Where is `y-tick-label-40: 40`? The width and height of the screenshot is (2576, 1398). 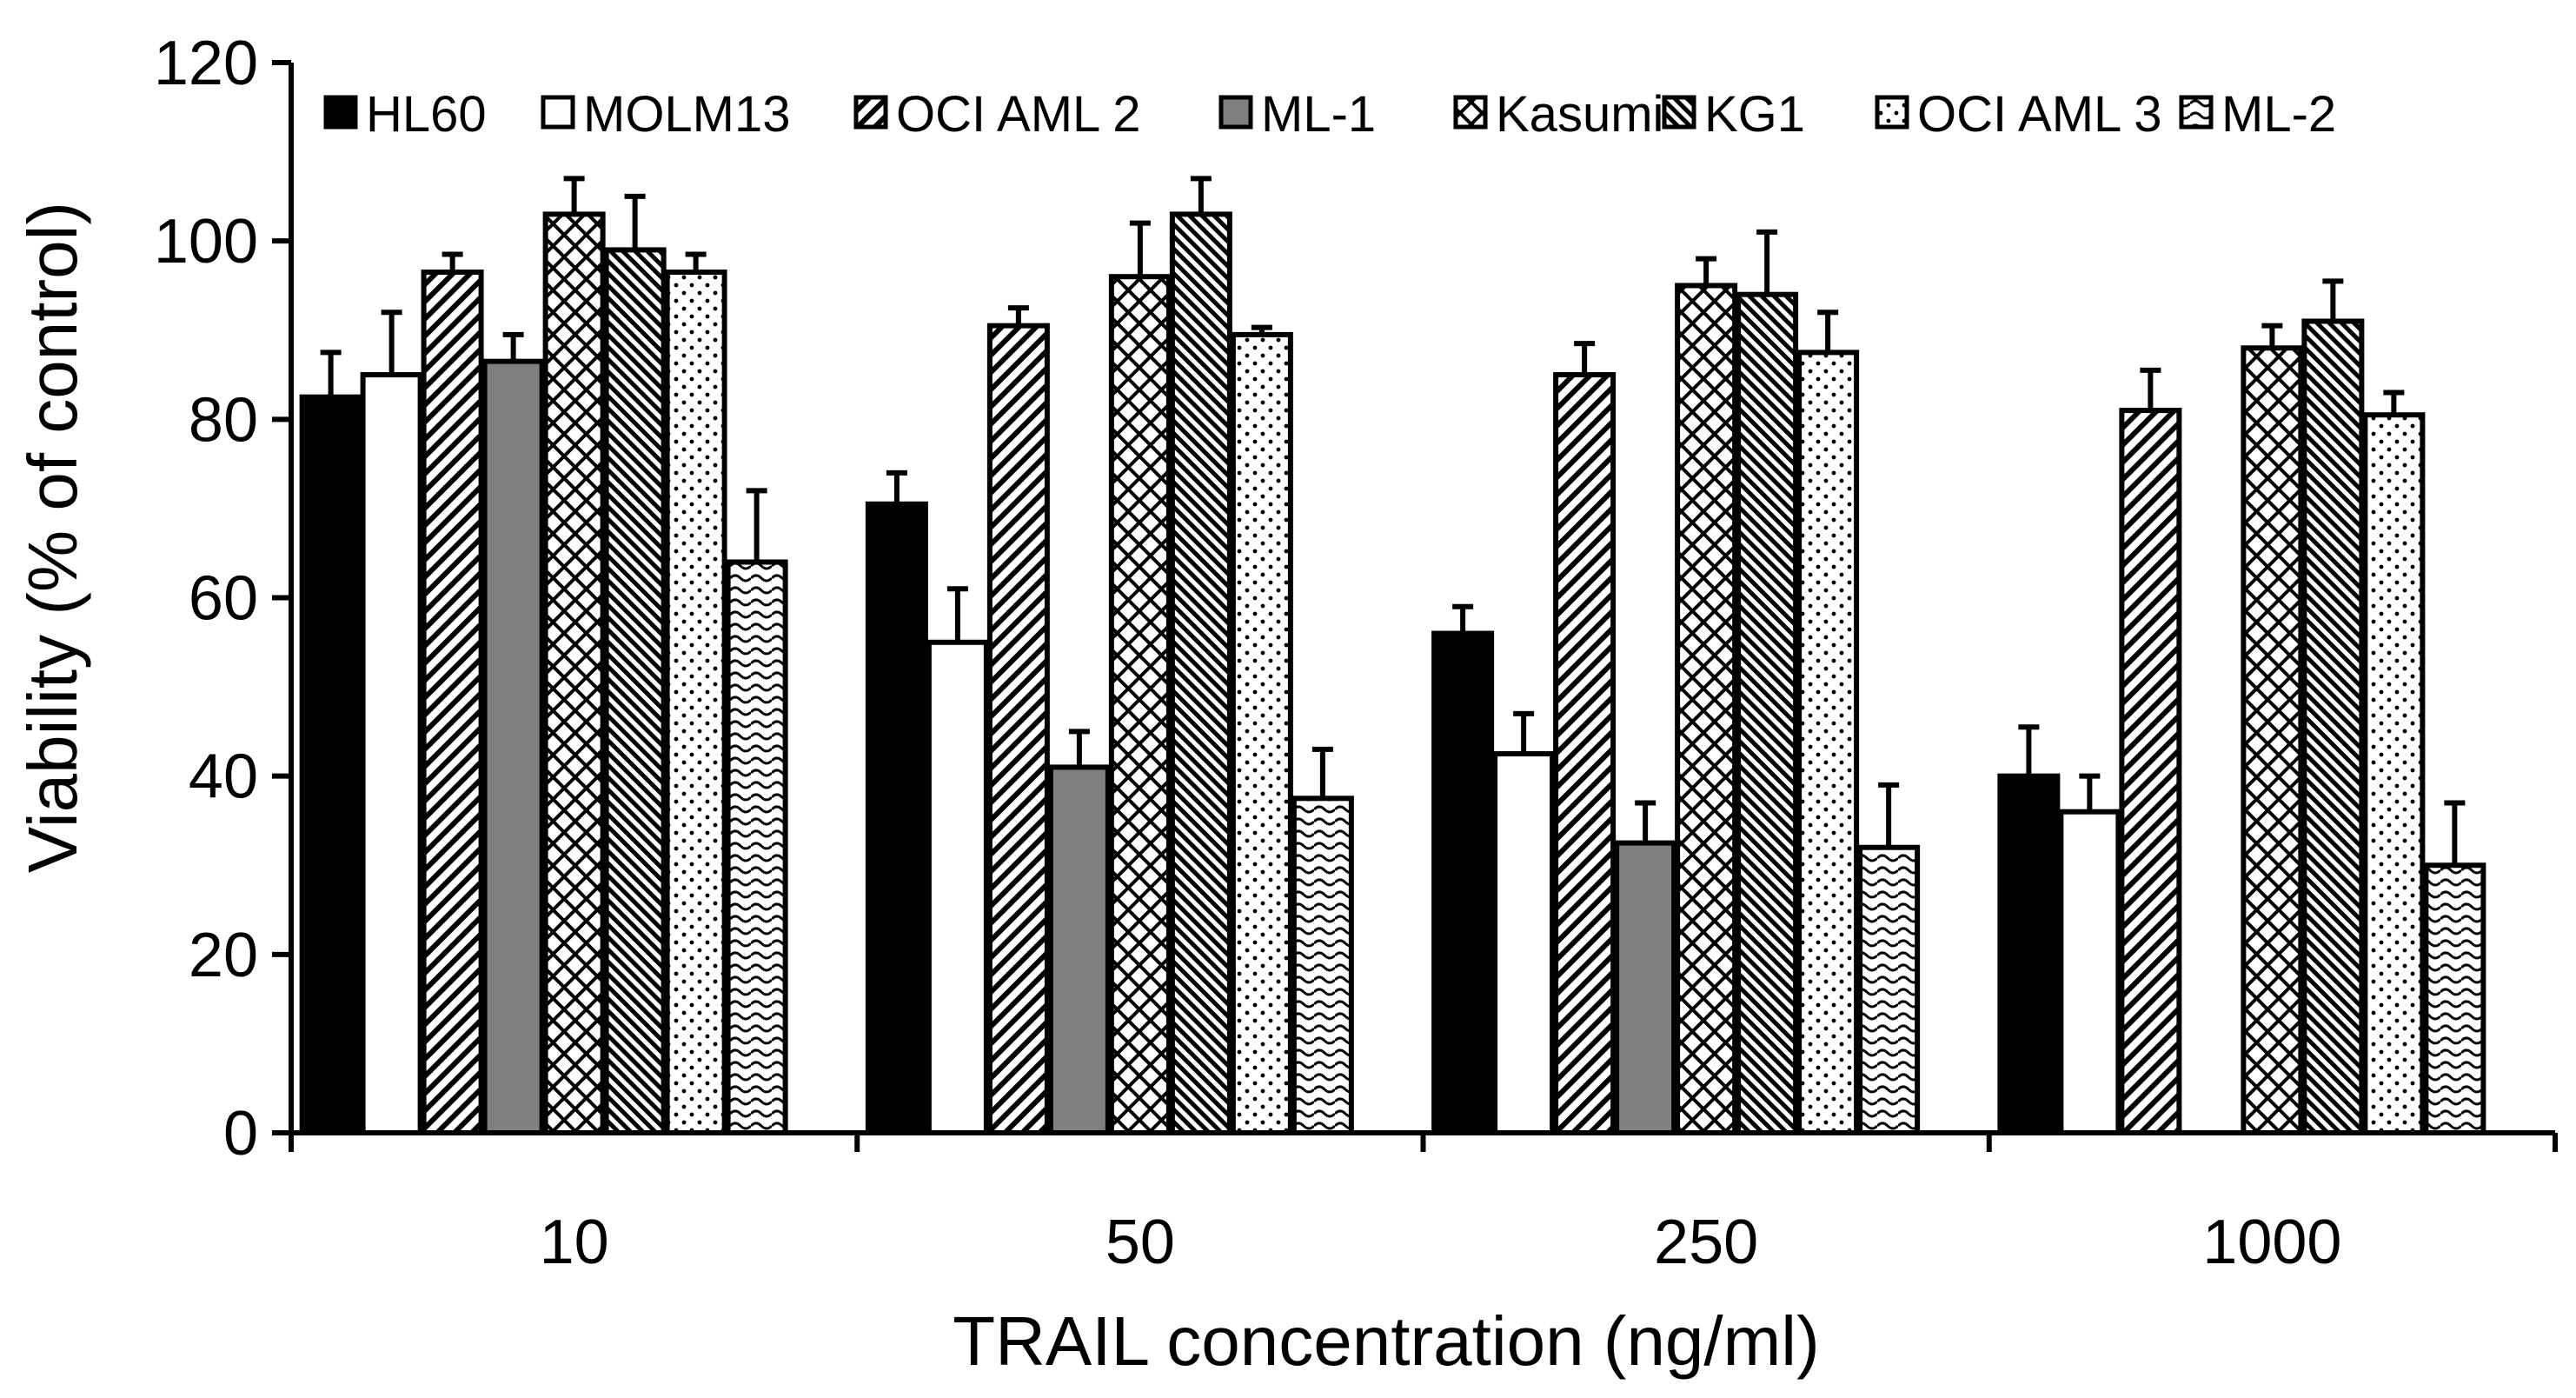 y-tick-label-40: 40 is located at coordinates (224, 777).